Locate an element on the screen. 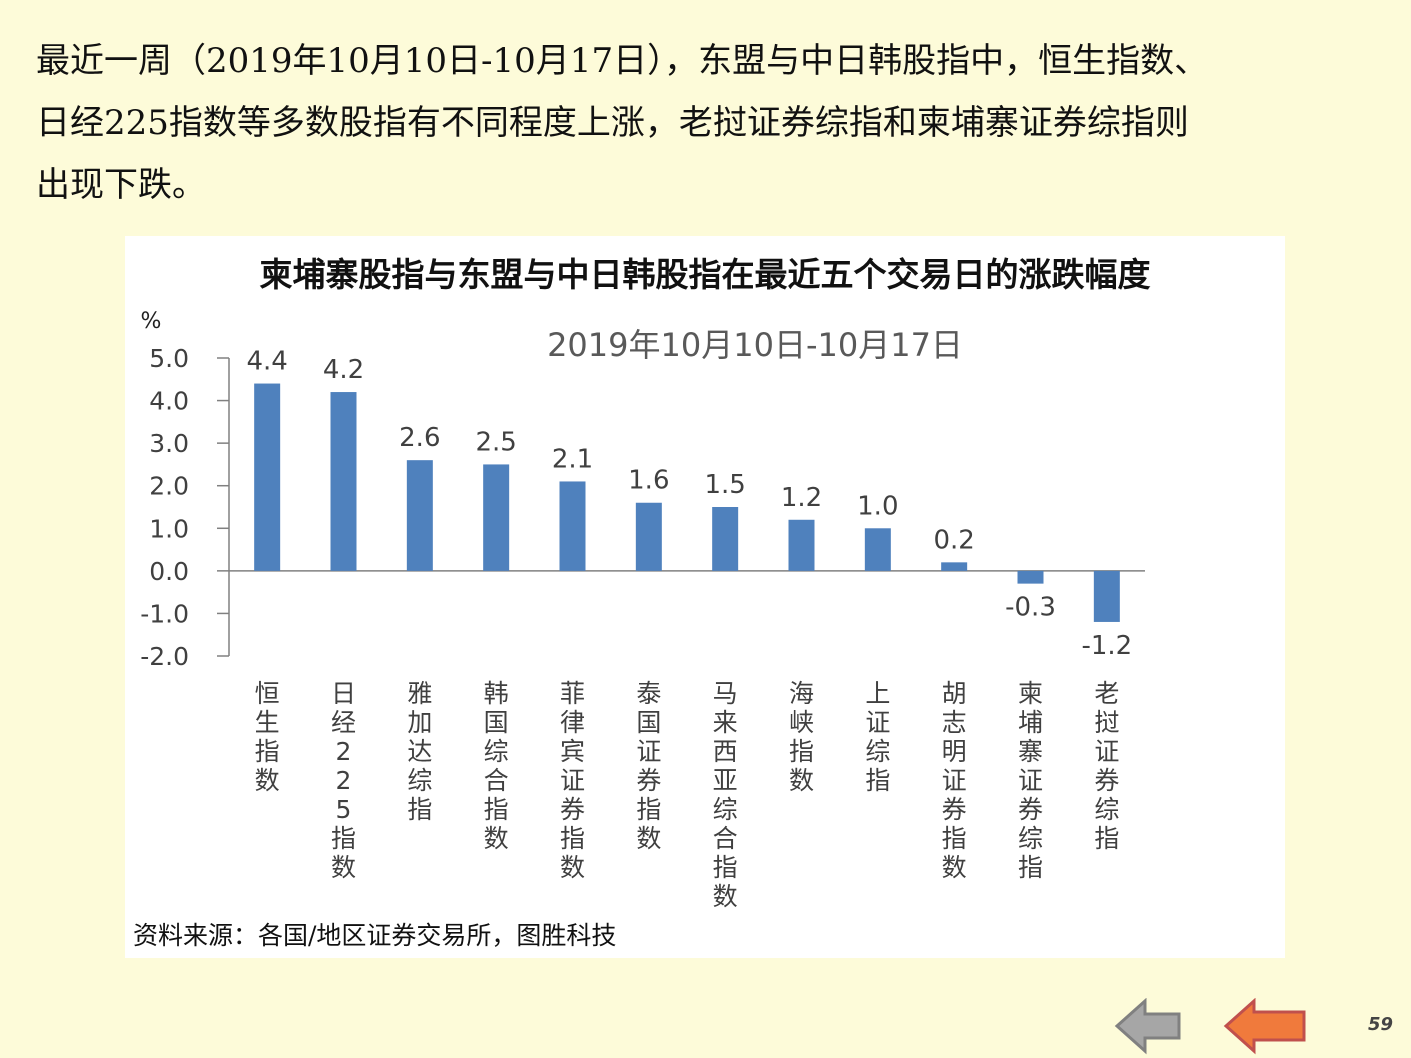 This screenshot has height=1058, width=1411. page-number: 59 is located at coordinates (1381, 1024).